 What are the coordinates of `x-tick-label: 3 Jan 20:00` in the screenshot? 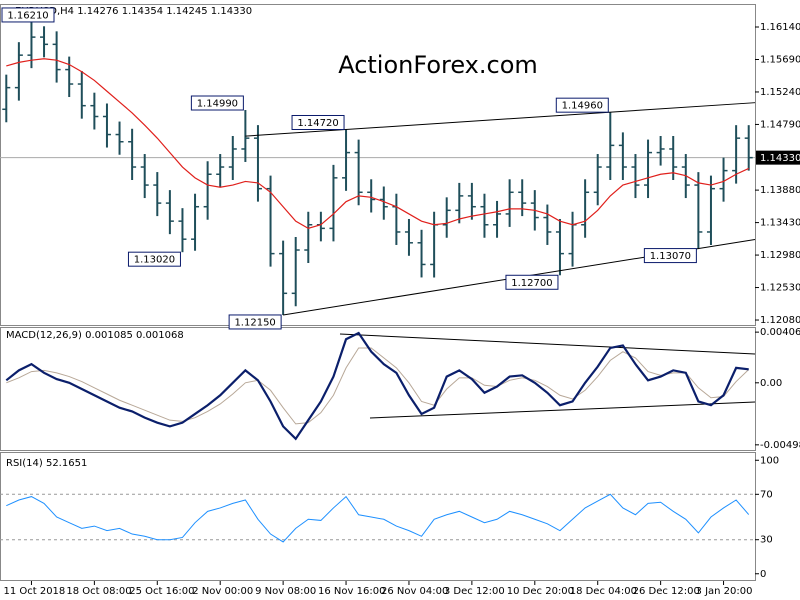 It's located at (724, 591).